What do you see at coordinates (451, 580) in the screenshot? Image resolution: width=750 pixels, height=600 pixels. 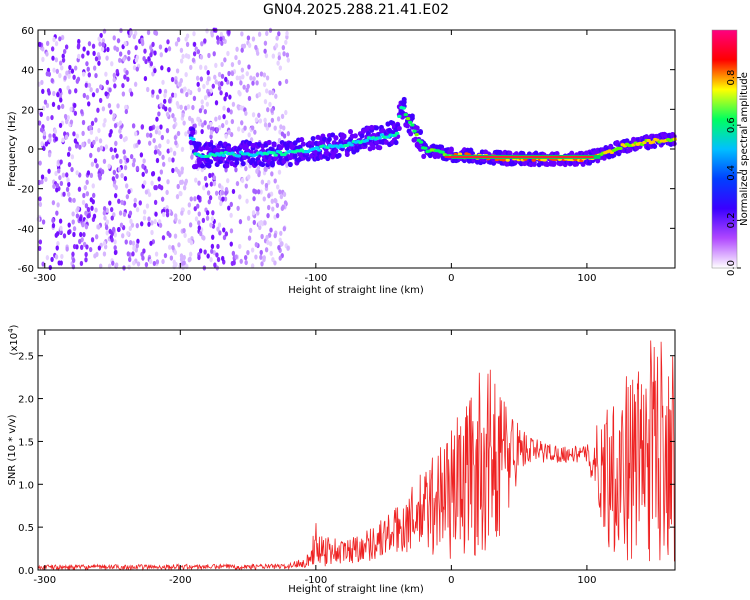 I see `snr-x-tick-label: 0` at bounding box center [451, 580].